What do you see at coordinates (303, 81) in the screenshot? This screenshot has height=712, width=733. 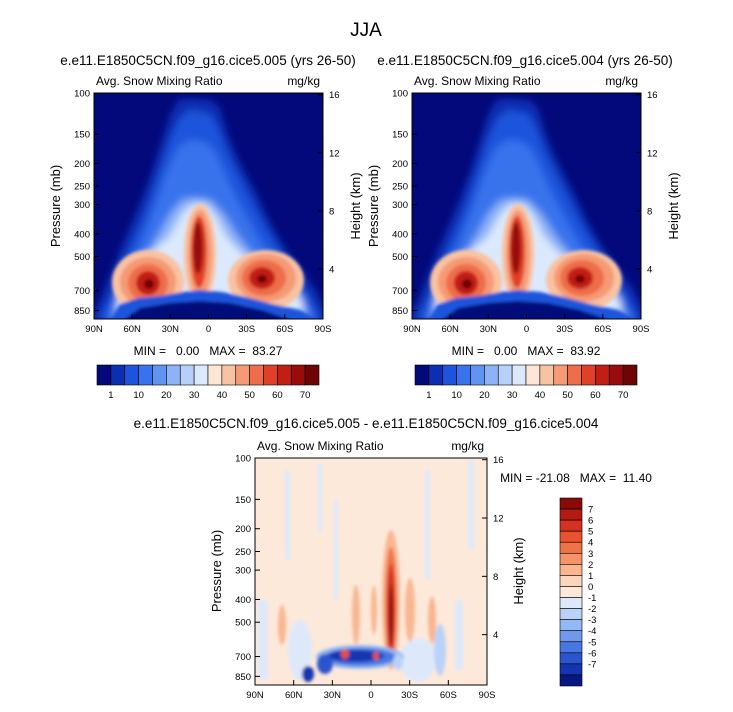 I see `units-label: mg/kg` at bounding box center [303, 81].